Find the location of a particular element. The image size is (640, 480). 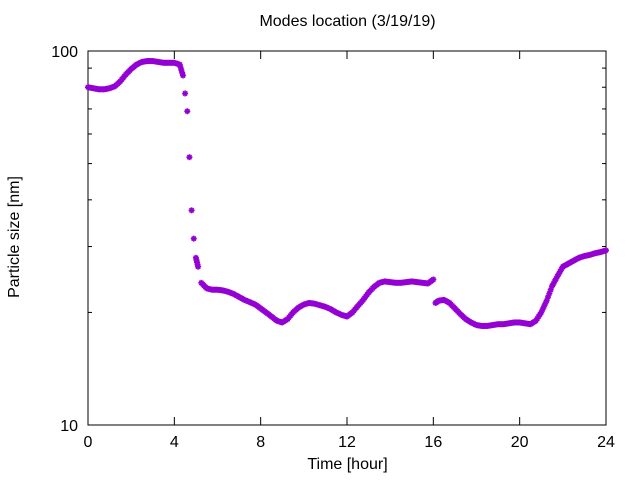

x-axis-label: Time [hour] is located at coordinates (347, 464).